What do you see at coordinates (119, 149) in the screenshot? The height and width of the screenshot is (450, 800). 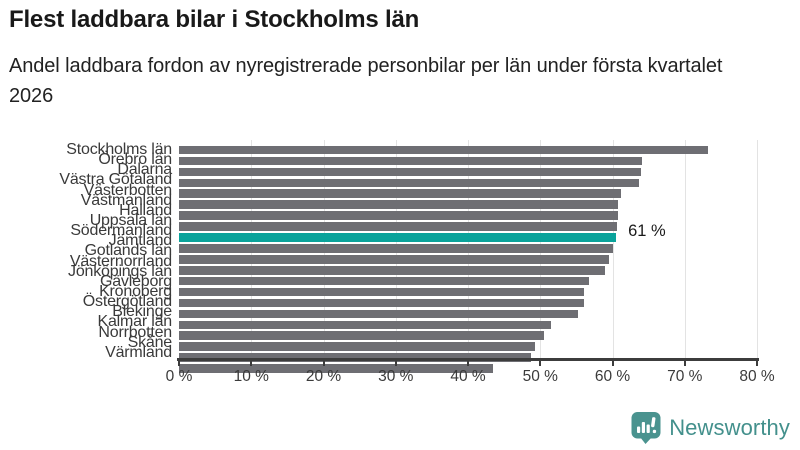 I see `y-axis-label: Stockholms län` at bounding box center [119, 149].